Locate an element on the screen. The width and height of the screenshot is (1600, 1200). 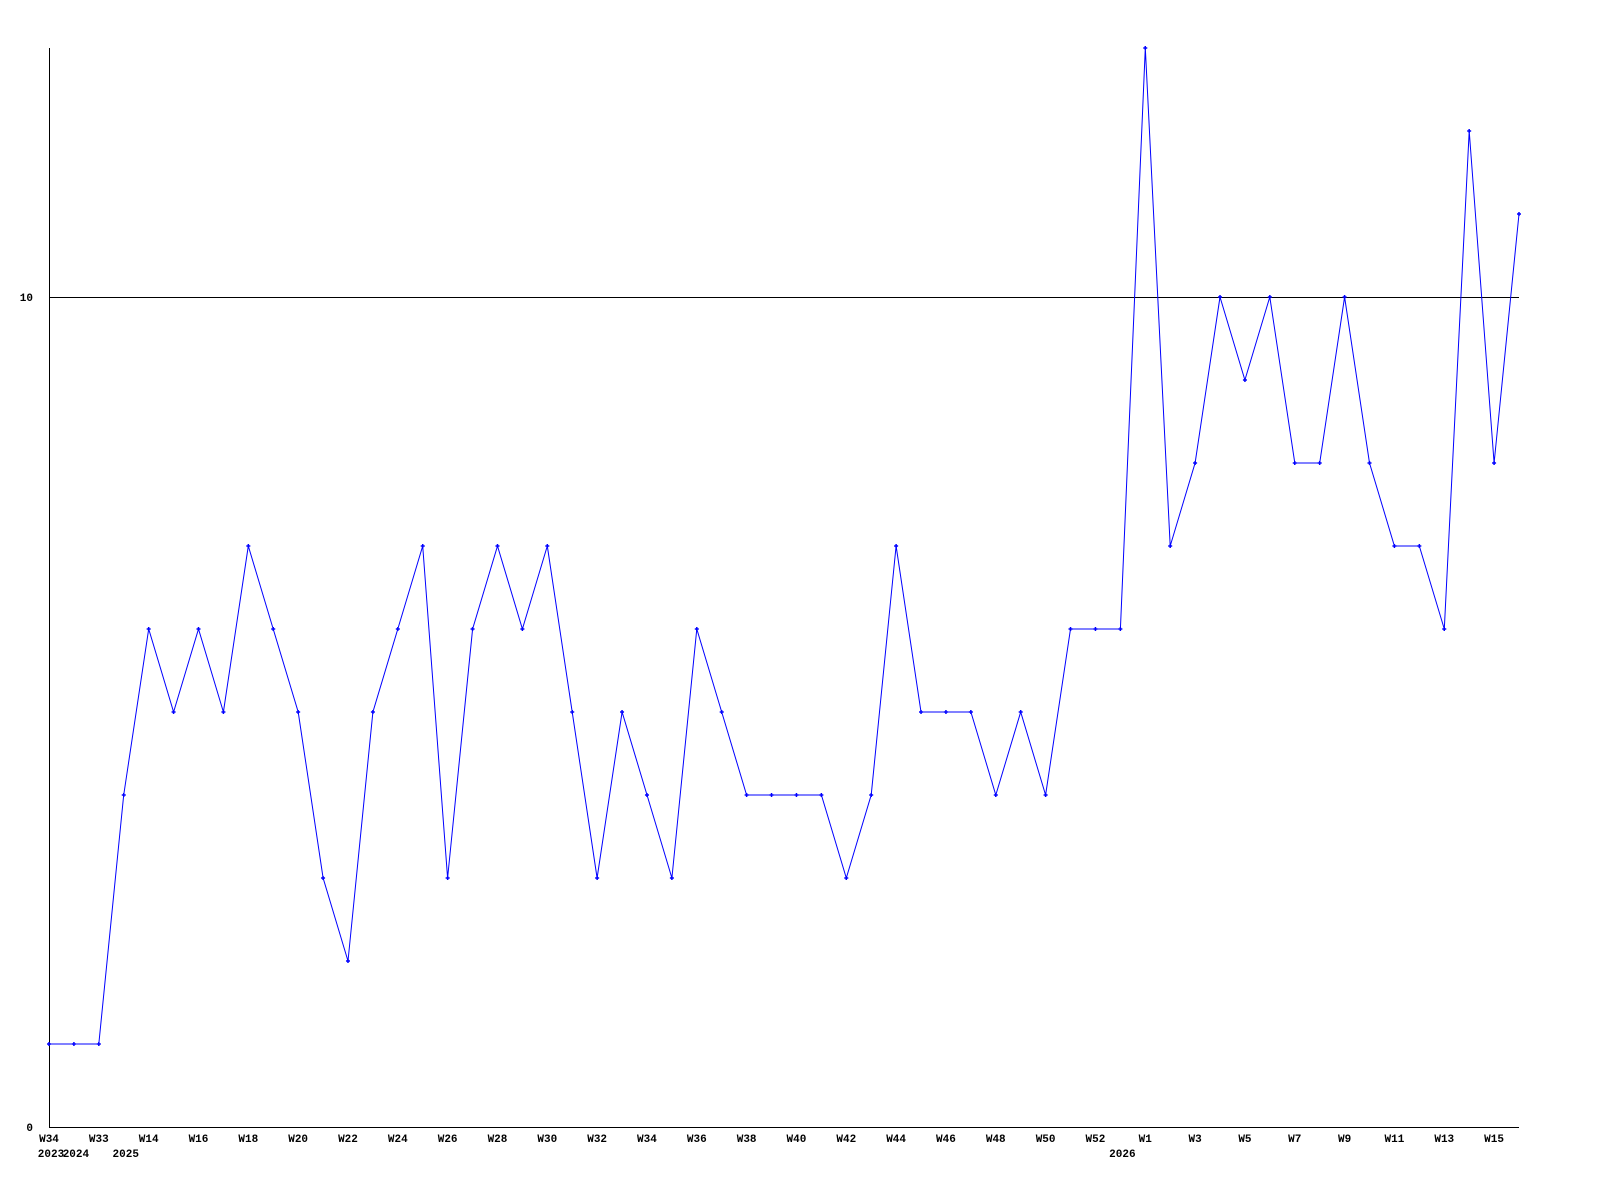
x-tick-label: W16 is located at coordinates (199, 1140).